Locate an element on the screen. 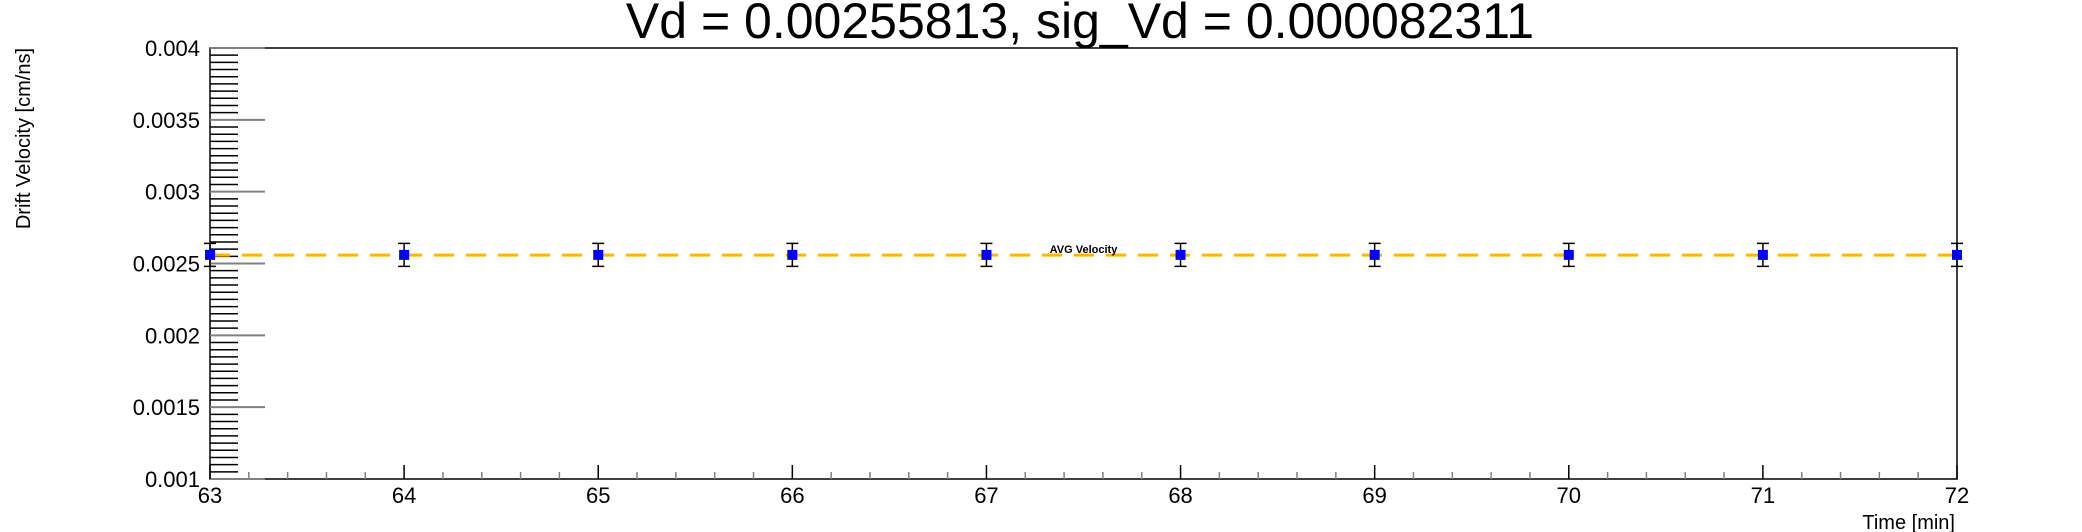 This screenshot has height=532, width=2082. y-tick-label: 0.0015 is located at coordinates (166, 407).